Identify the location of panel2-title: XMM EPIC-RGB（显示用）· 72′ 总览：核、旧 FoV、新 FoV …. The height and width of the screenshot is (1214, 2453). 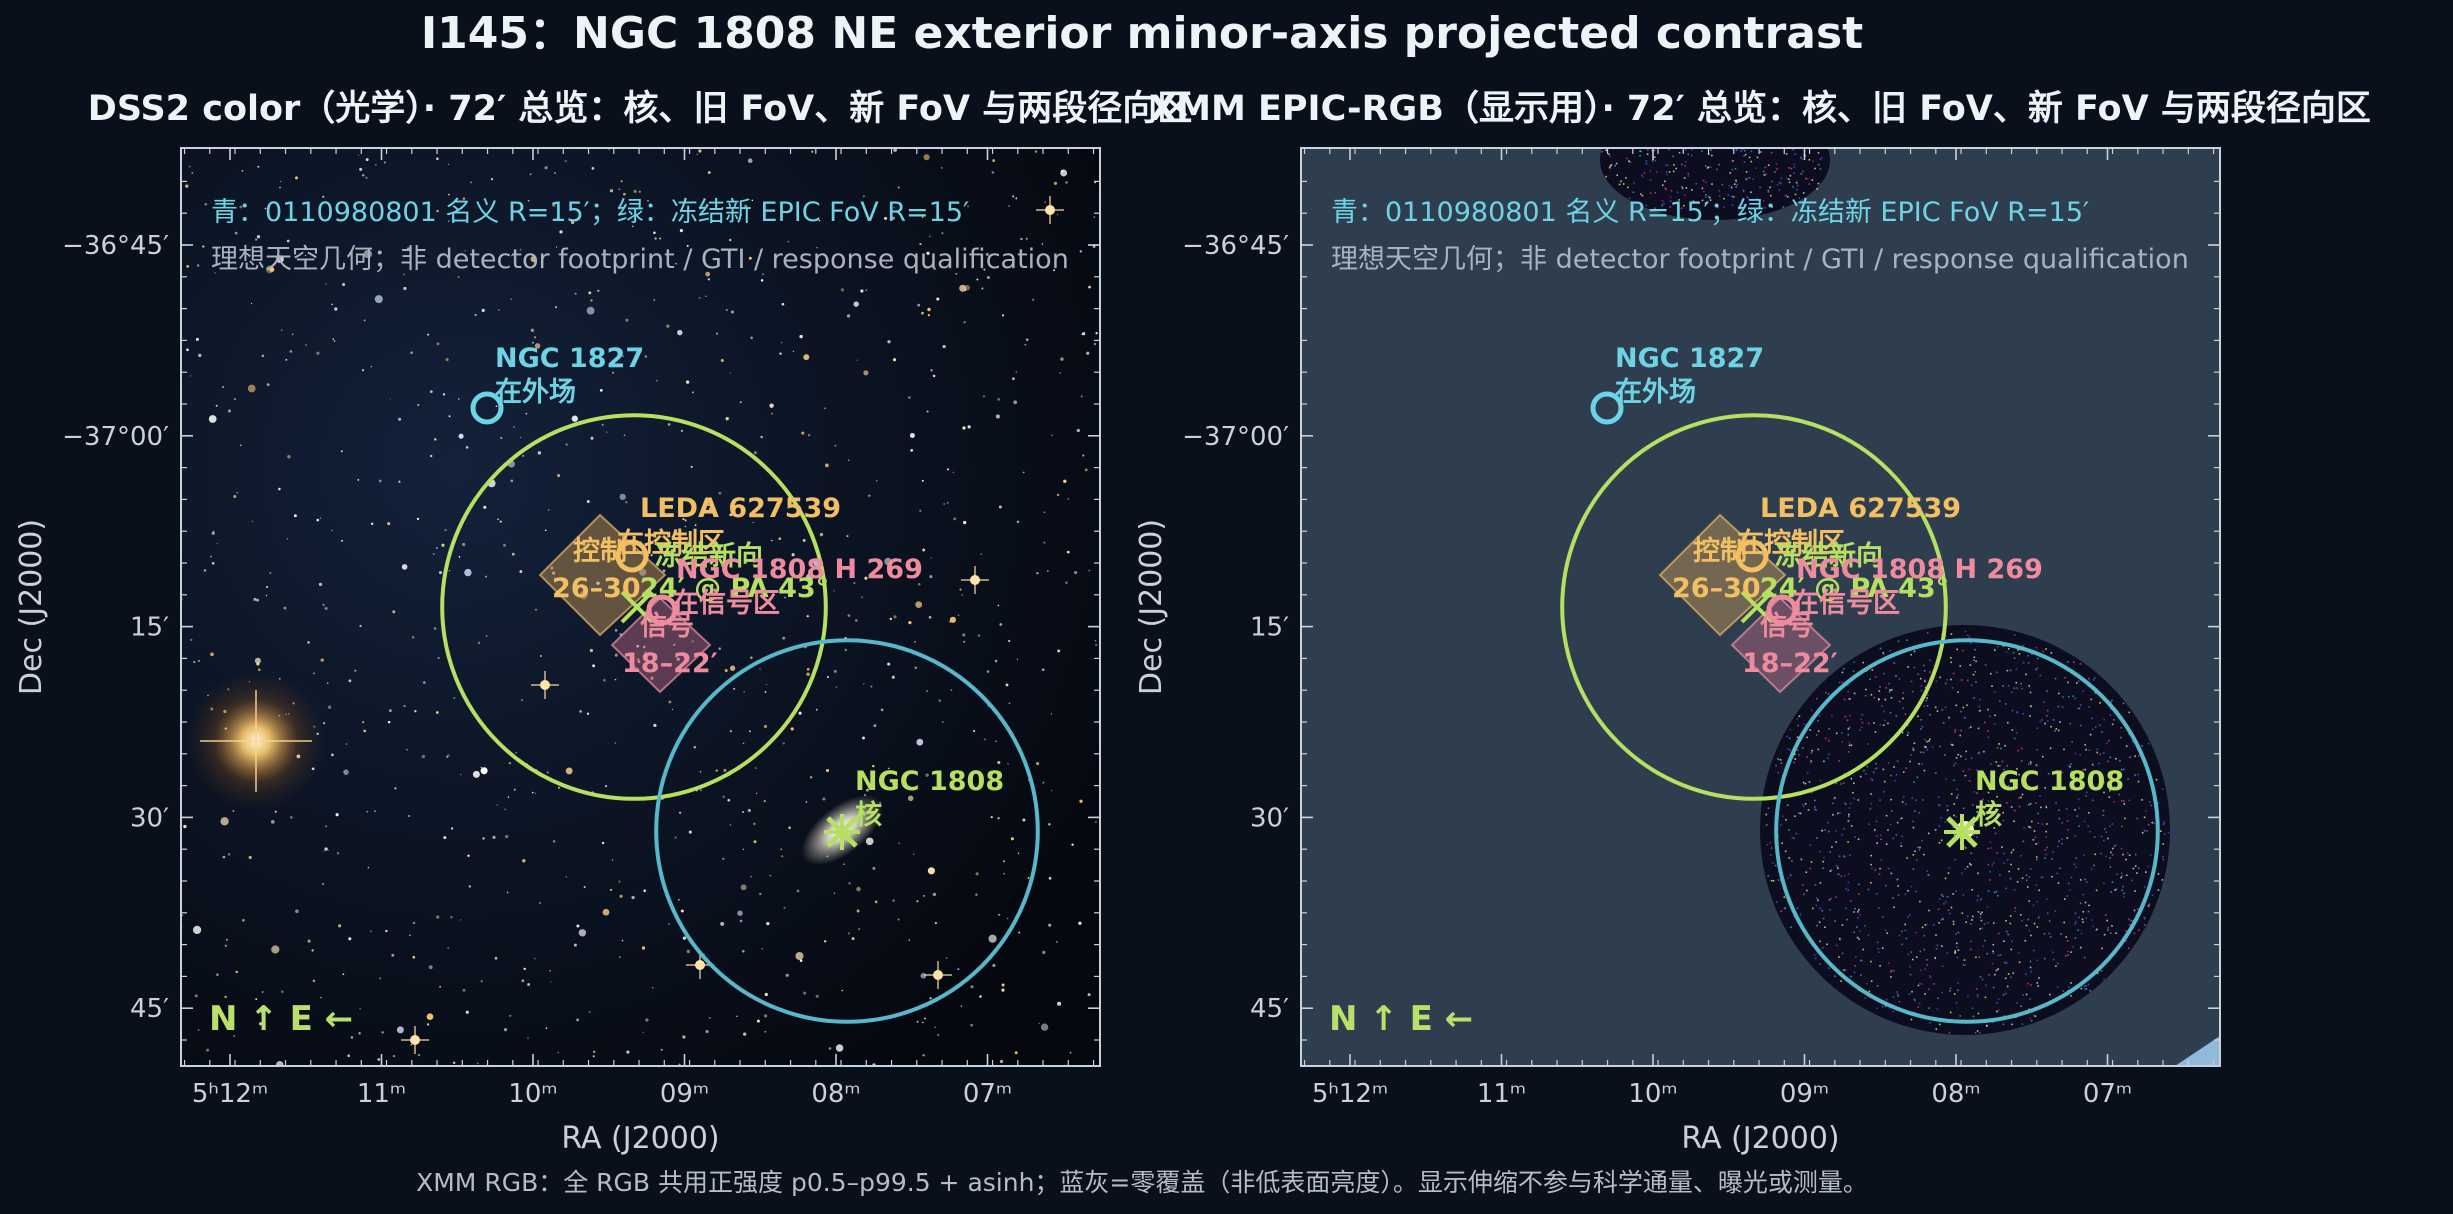
(1760, 108).